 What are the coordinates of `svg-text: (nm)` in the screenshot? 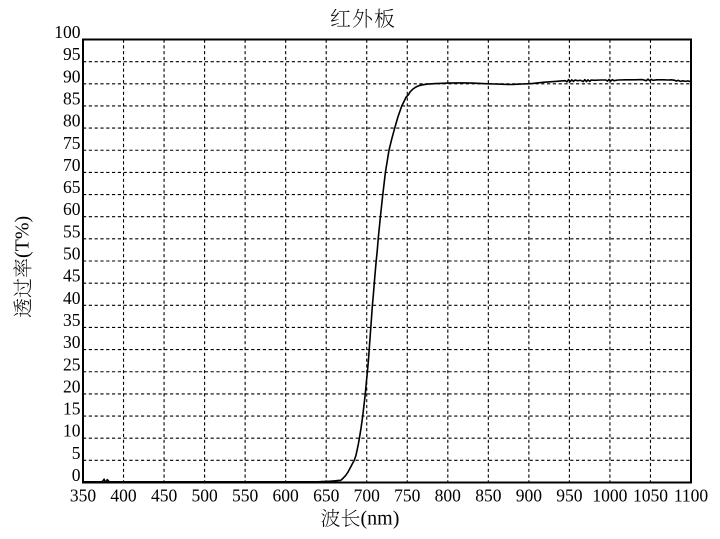 It's located at (380, 519).